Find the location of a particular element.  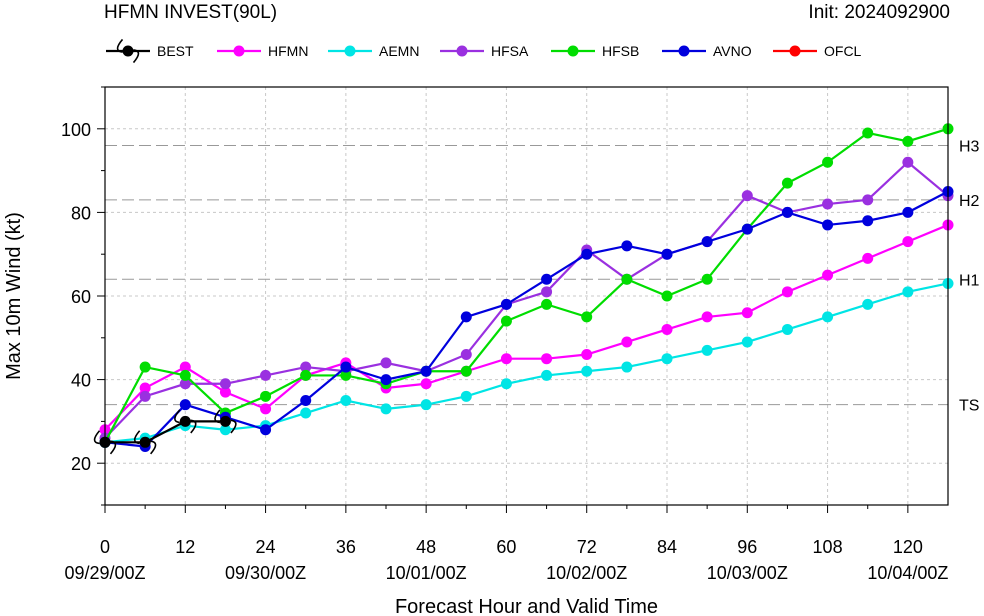

x-tick-label: 96 is located at coordinates (747, 547).